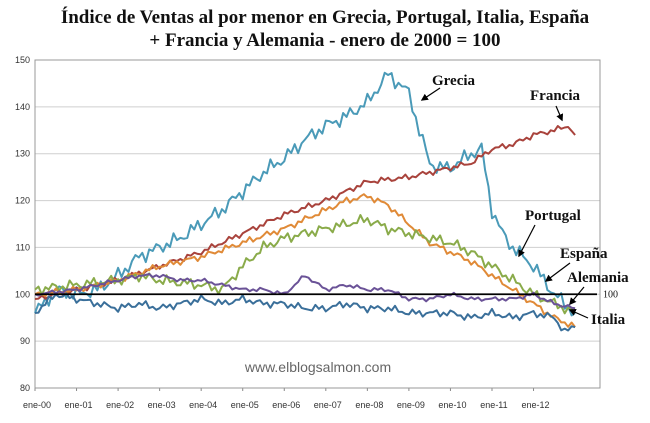  Describe the element at coordinates (411, 405) in the screenshot. I see `x-tick-label: ene-09` at that location.